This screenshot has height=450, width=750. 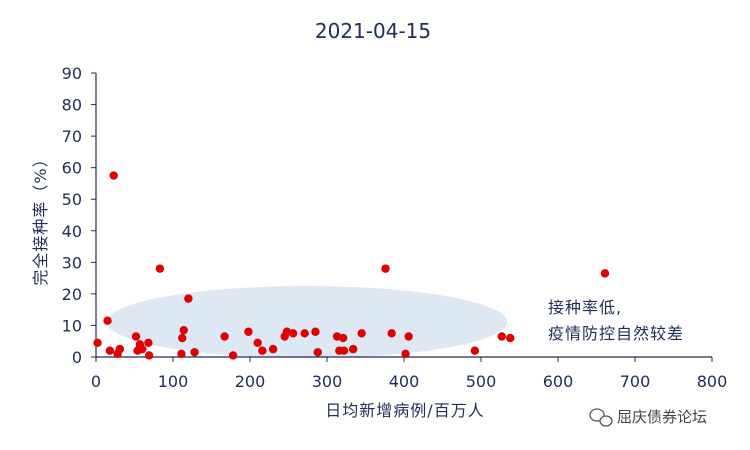 What do you see at coordinates (327, 381) in the screenshot?
I see `x-tick-label: 300` at bounding box center [327, 381].